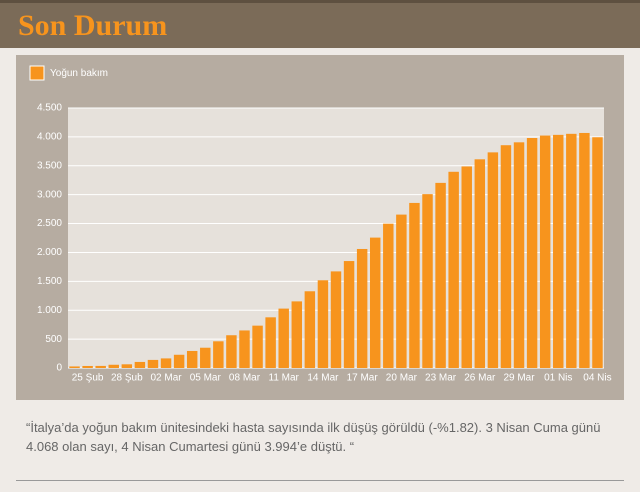 The height and width of the screenshot is (492, 640). Describe the element at coordinates (597, 378) in the screenshot. I see `x-tick-label: 04 Nis` at that location.